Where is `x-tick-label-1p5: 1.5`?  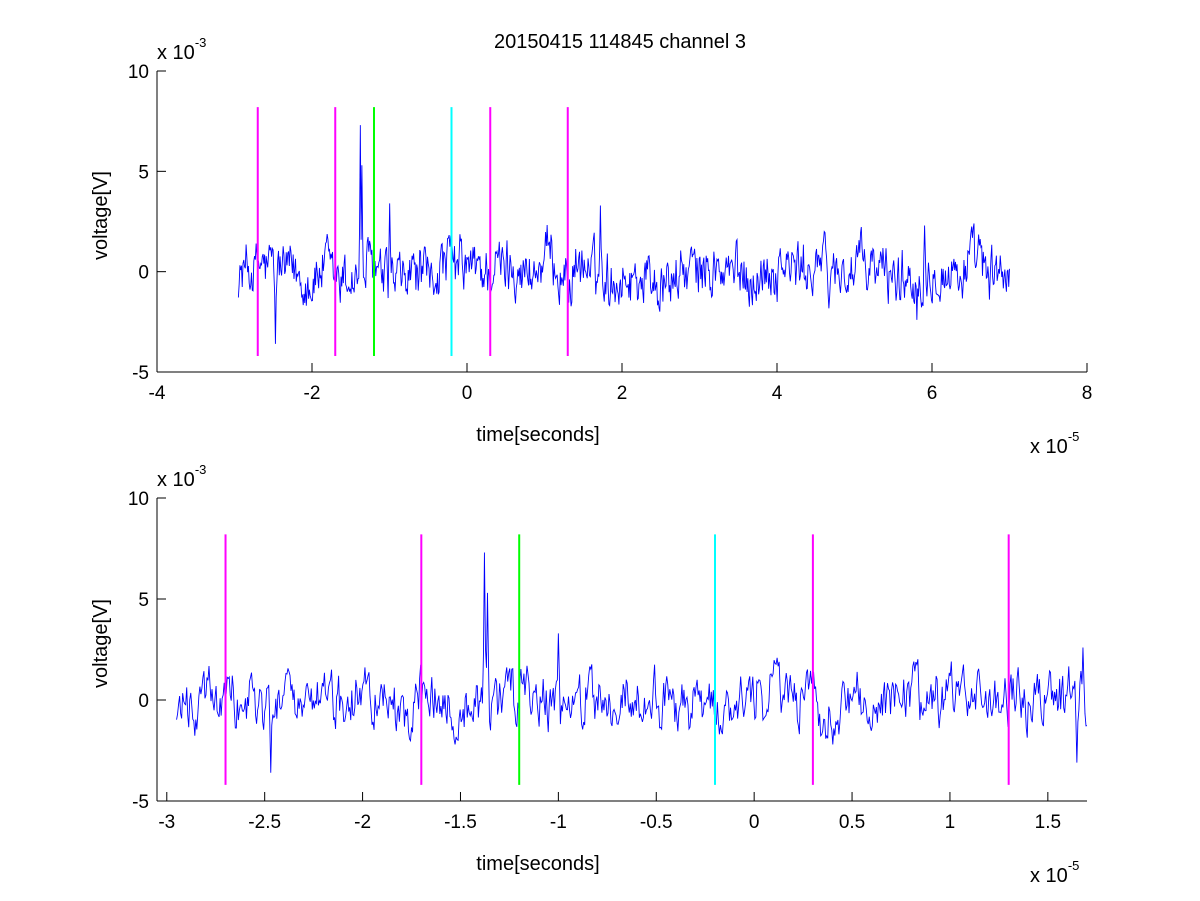 x-tick-label-1p5: 1.5 is located at coordinates (1048, 822).